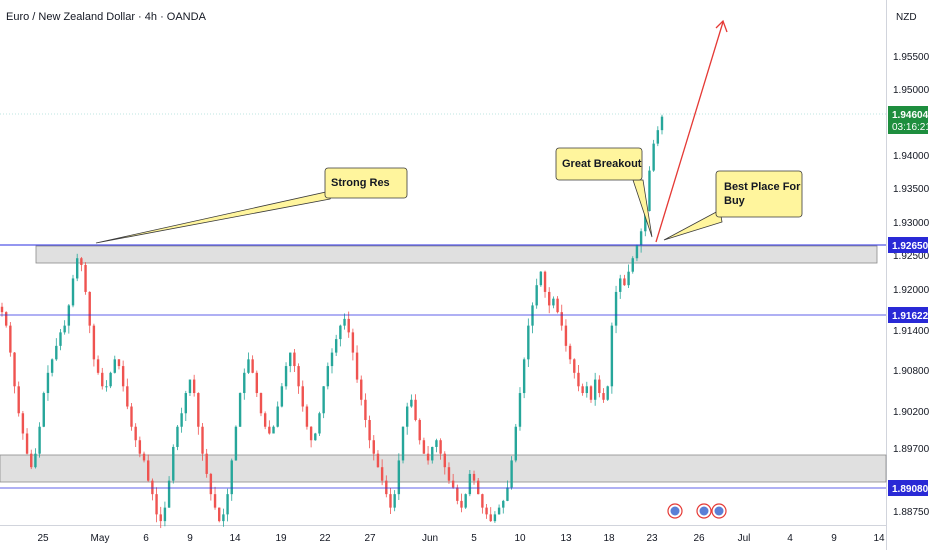 The height and width of the screenshot is (550, 932). I want to click on level-tag-2-text: 1.91622, so click(910, 316).